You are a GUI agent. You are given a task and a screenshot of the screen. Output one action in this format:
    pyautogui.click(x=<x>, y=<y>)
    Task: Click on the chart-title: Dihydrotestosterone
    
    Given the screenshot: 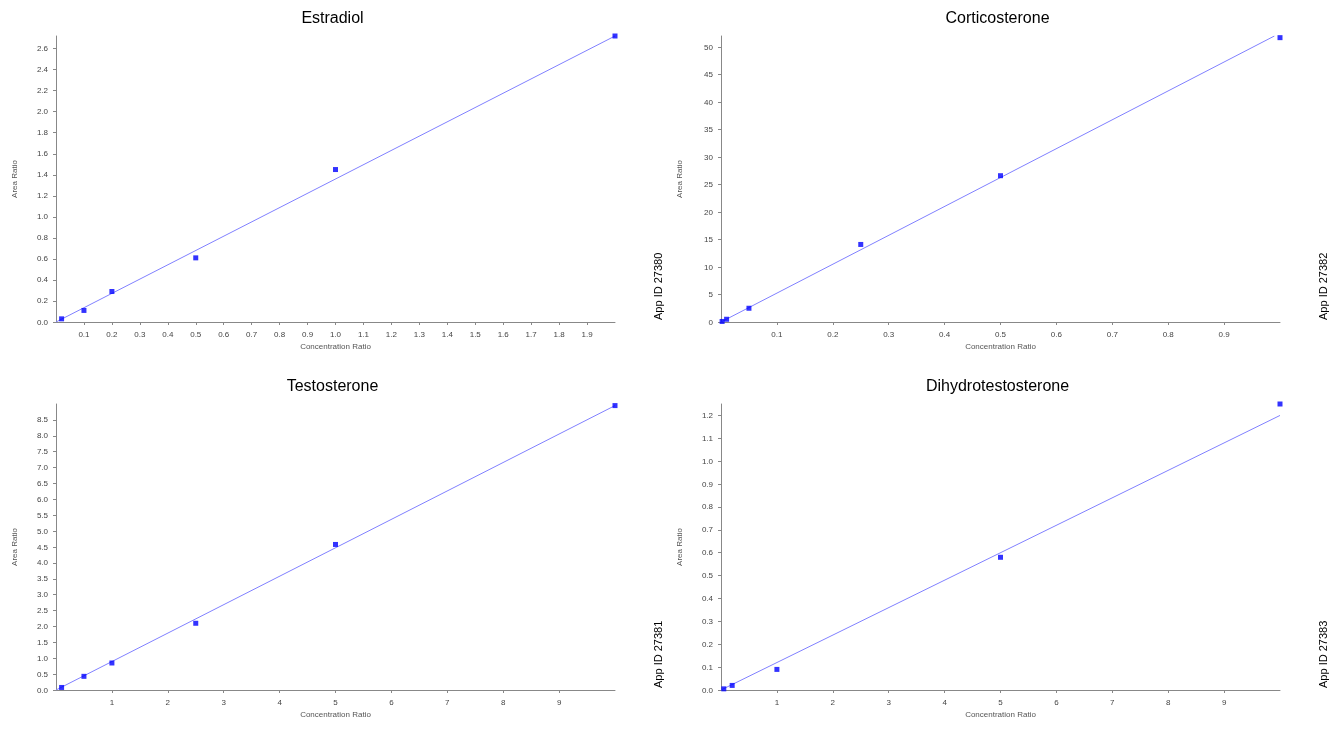 What is the action you would take?
    pyautogui.click(x=997, y=385)
    